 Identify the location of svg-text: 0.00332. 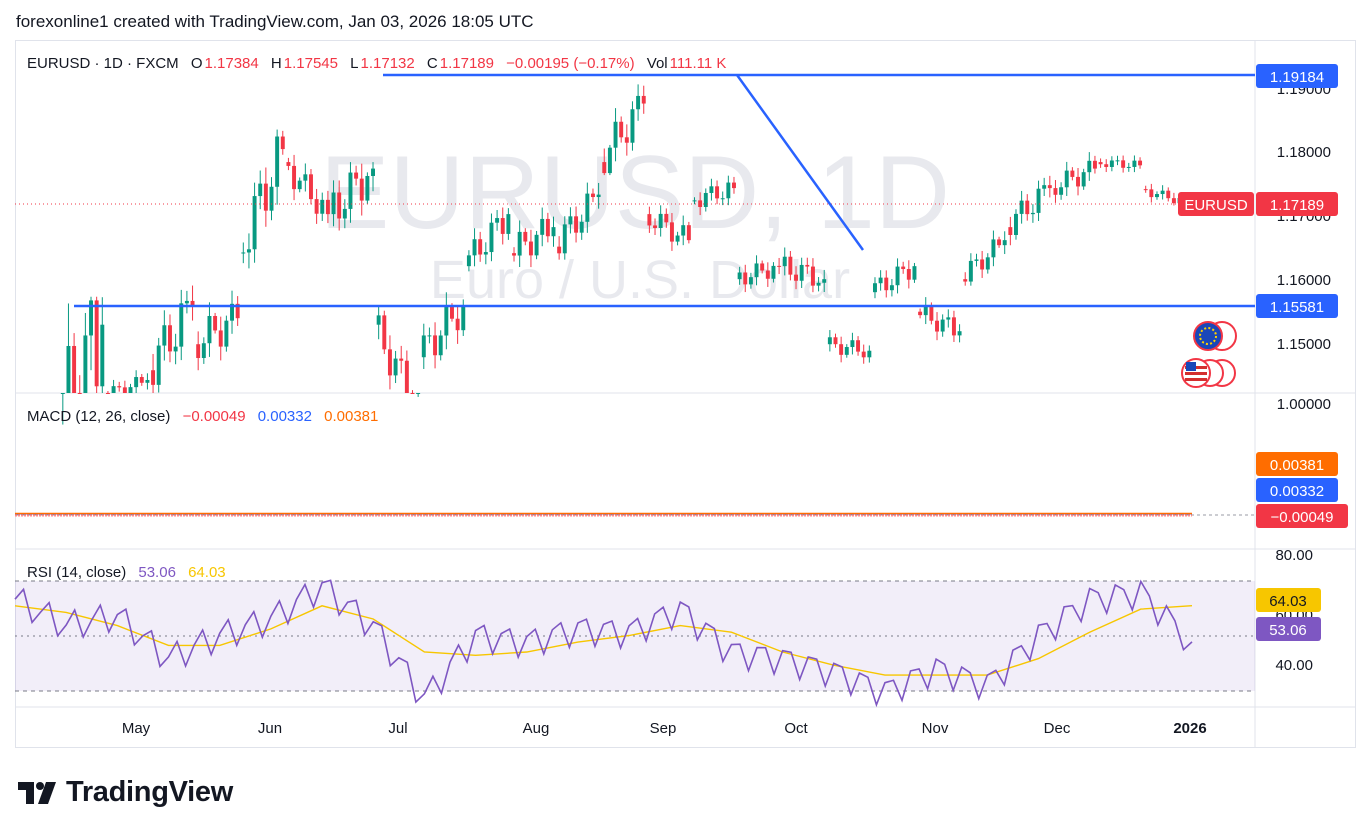
(1297, 491).